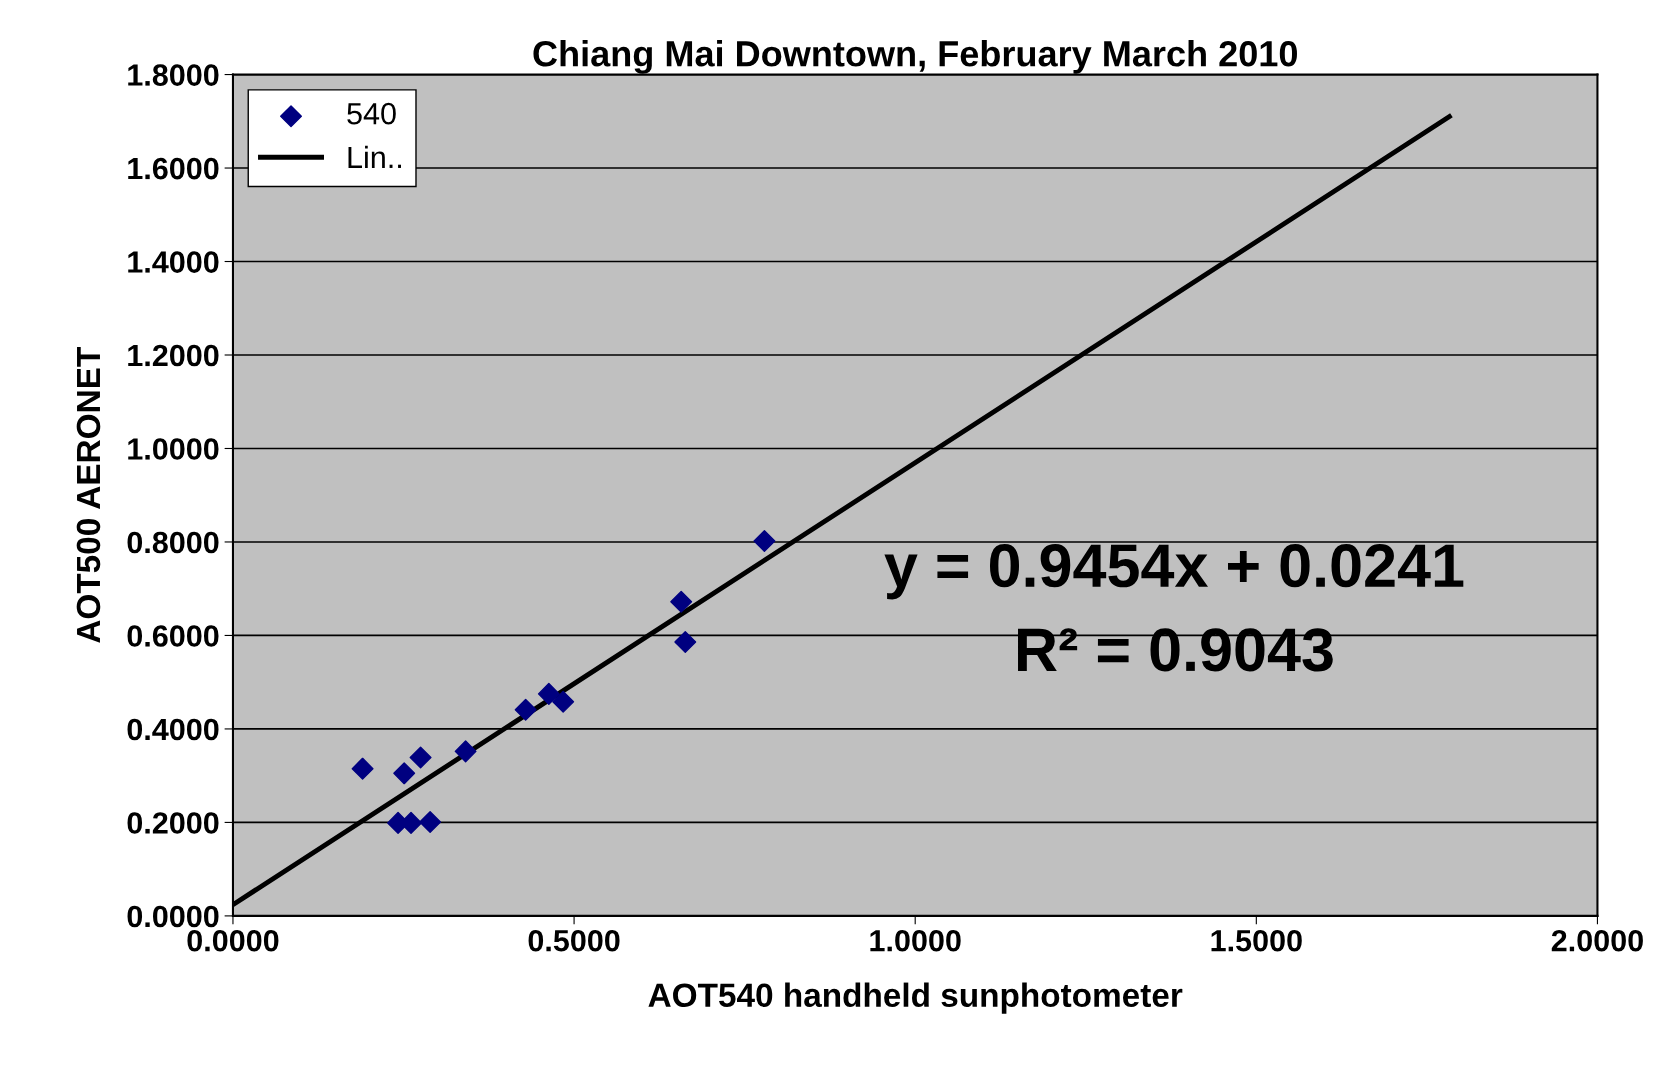 The height and width of the screenshot is (1065, 1664). What do you see at coordinates (1174, 572) in the screenshot?
I see `annotation: y = 0.9454x + 0.0241` at bounding box center [1174, 572].